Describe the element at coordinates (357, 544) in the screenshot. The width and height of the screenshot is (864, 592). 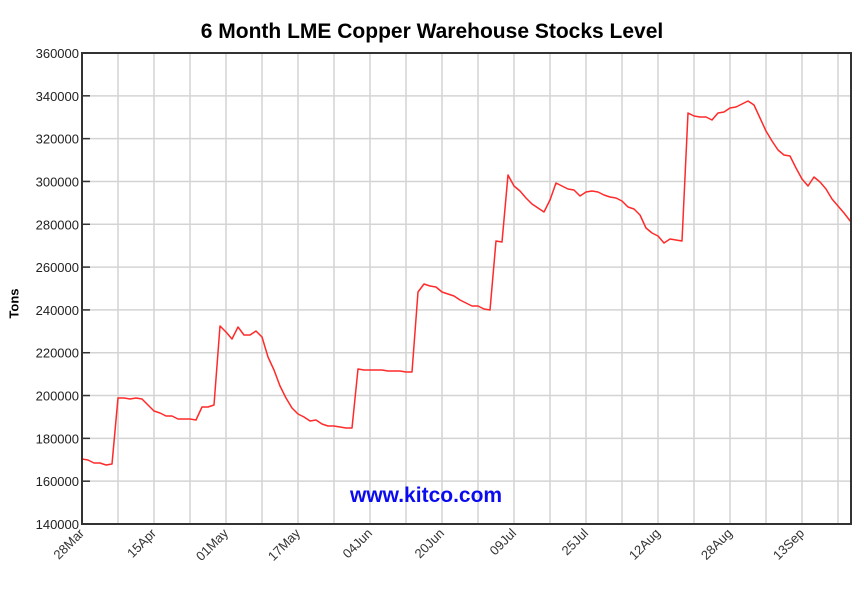
I see `x-tick-label: 04Jun` at that location.